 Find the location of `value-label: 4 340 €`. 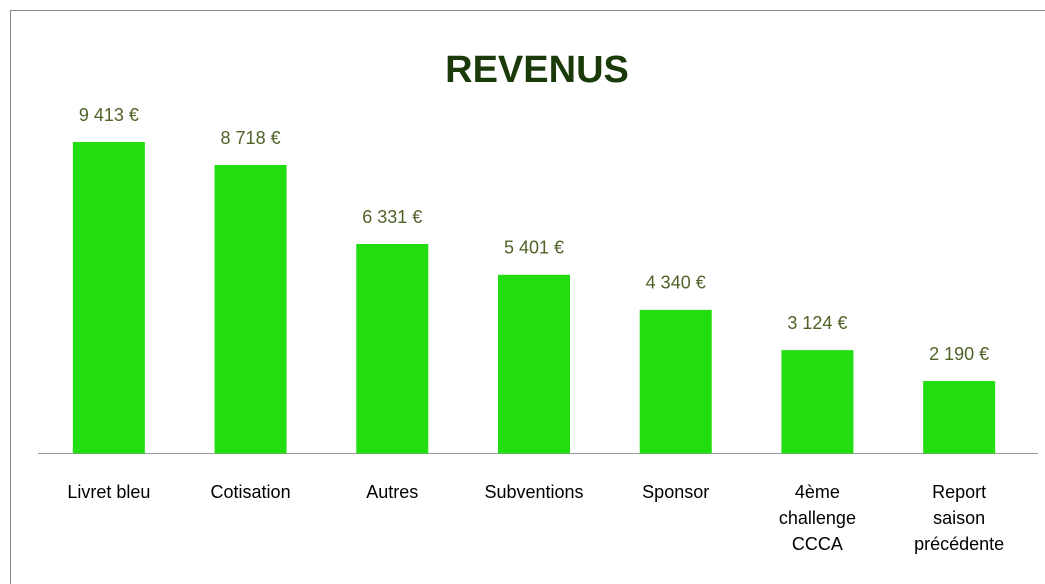

value-label: 4 340 € is located at coordinates (676, 283).